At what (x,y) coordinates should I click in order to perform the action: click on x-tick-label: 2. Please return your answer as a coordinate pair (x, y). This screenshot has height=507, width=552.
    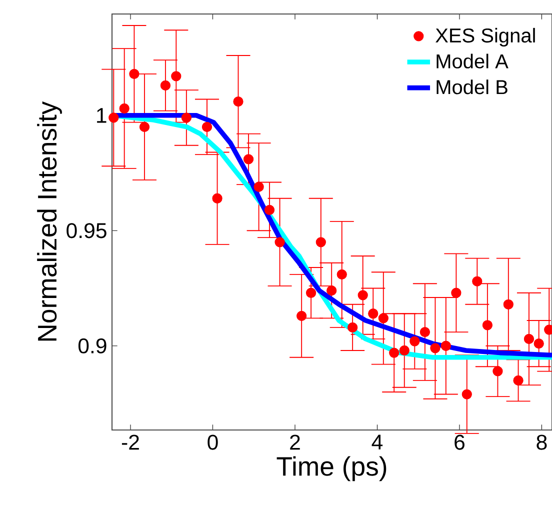
    Looking at the image, I should click on (295, 442).